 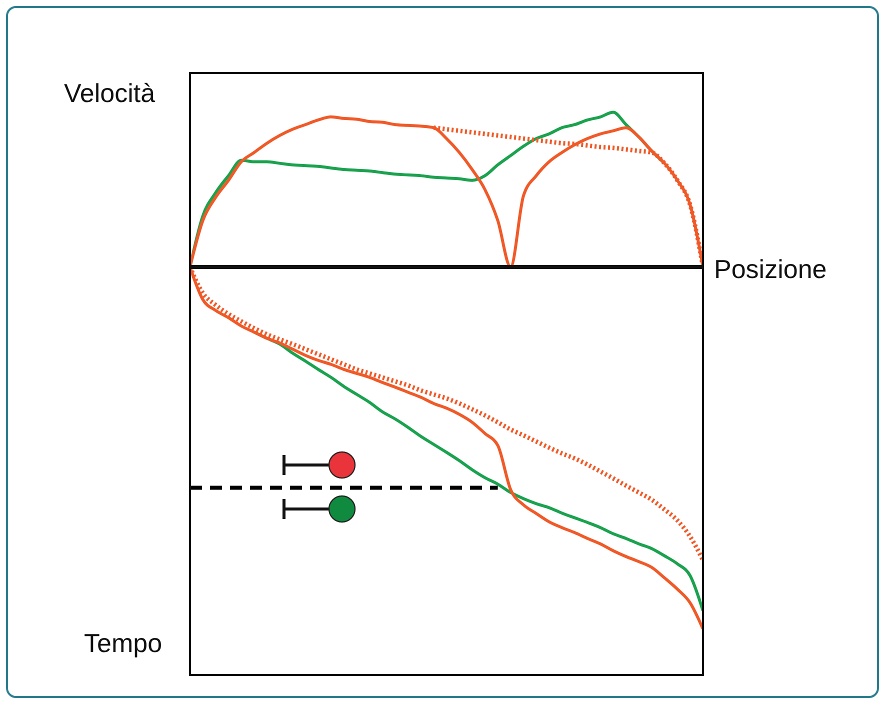 I want to click on y-axis-title: Velocità, so click(x=110, y=93).